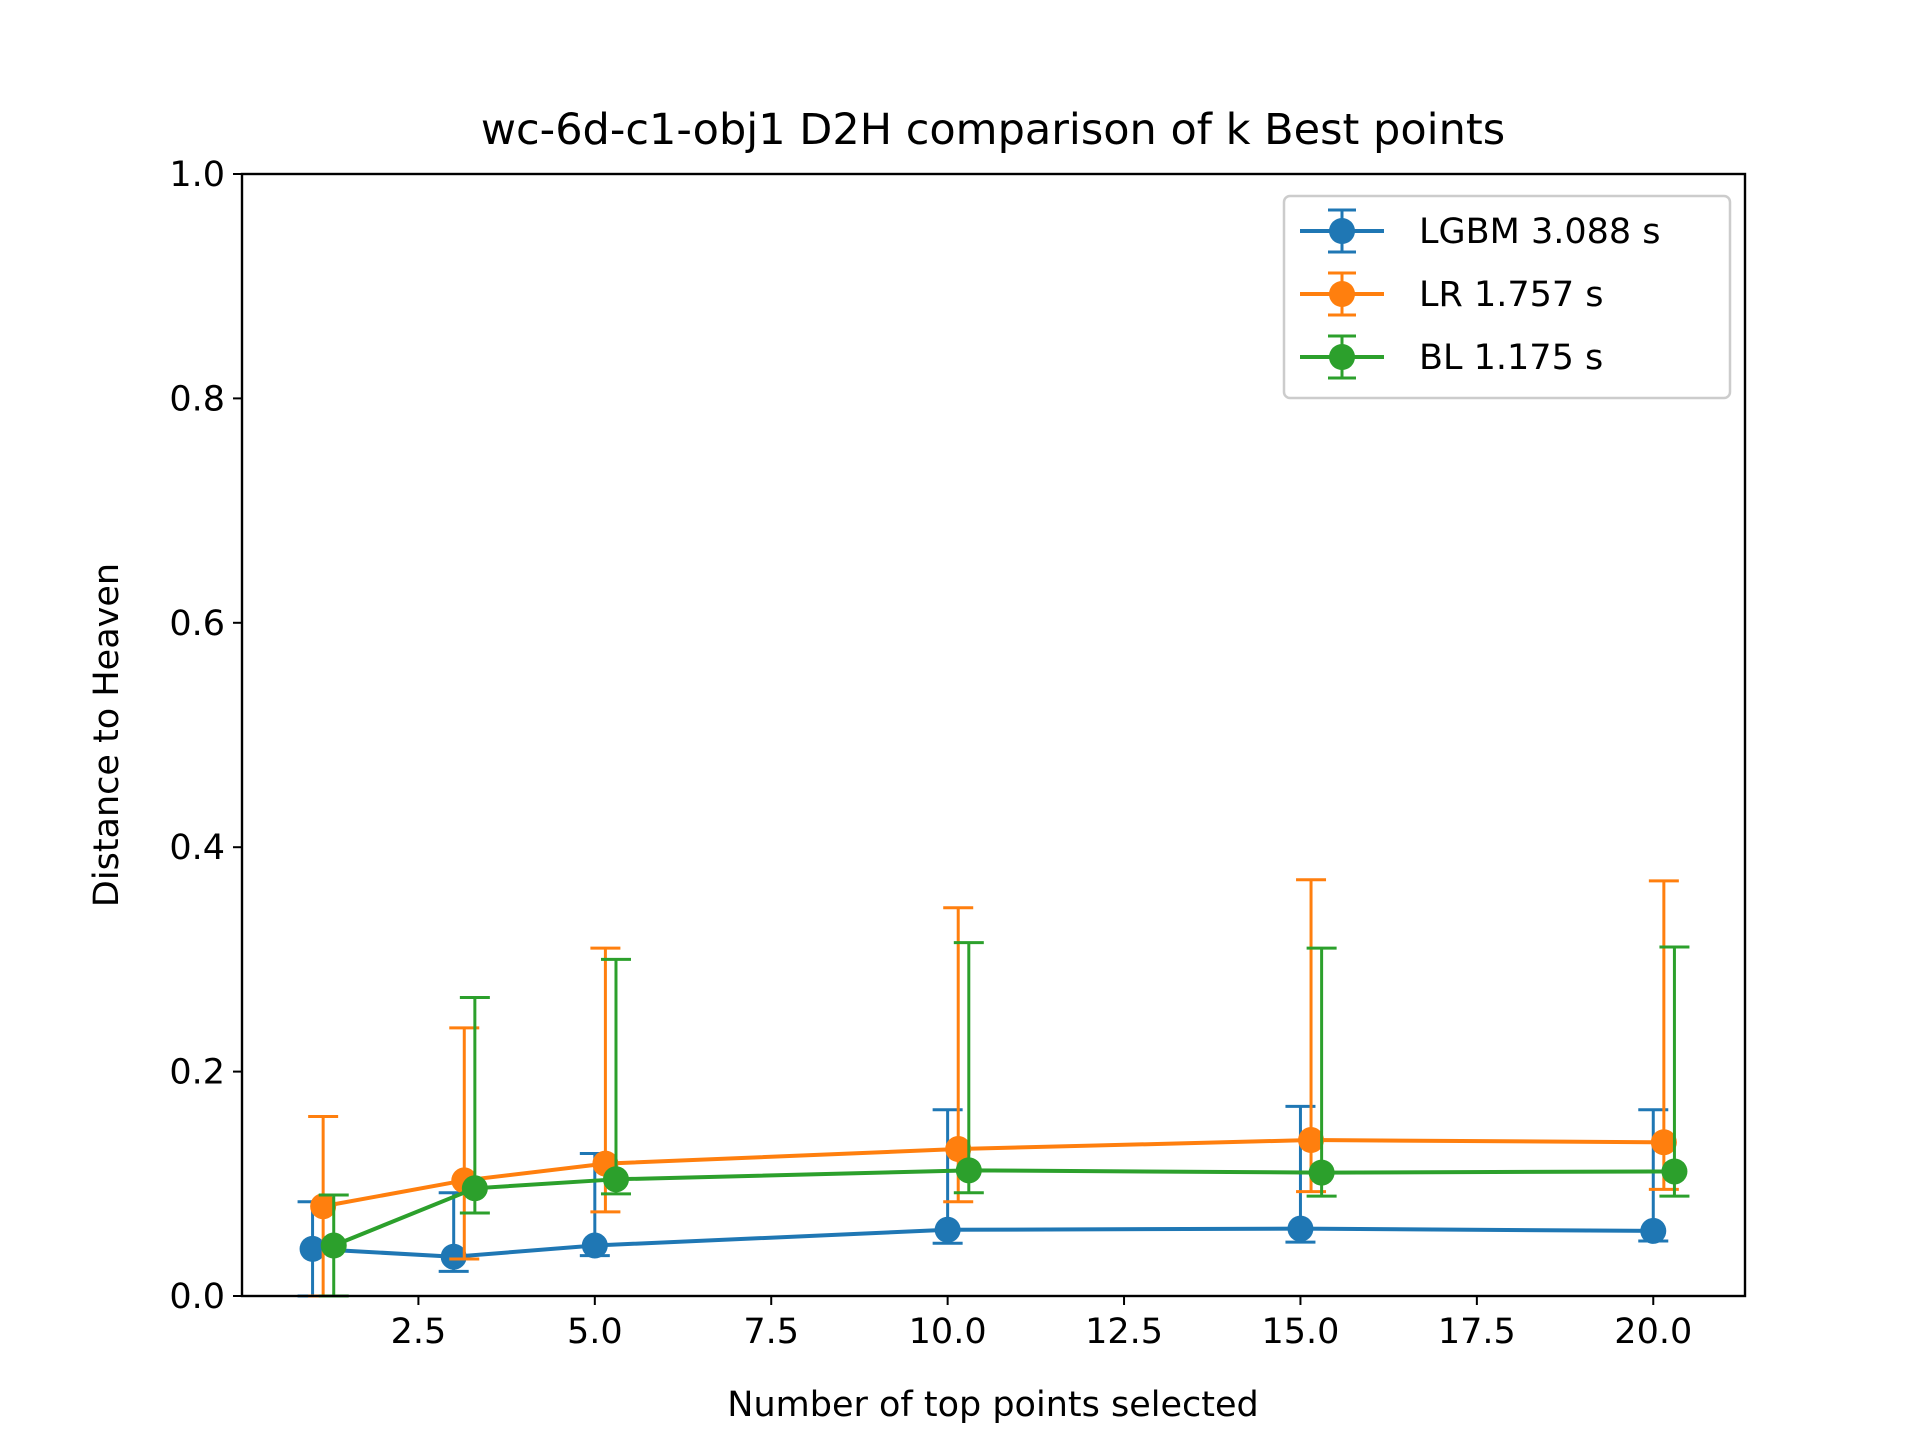 The image size is (1920, 1440). Describe the element at coordinates (1540, 232) in the screenshot. I see `legend-label: LGBM 3.088 s` at that location.